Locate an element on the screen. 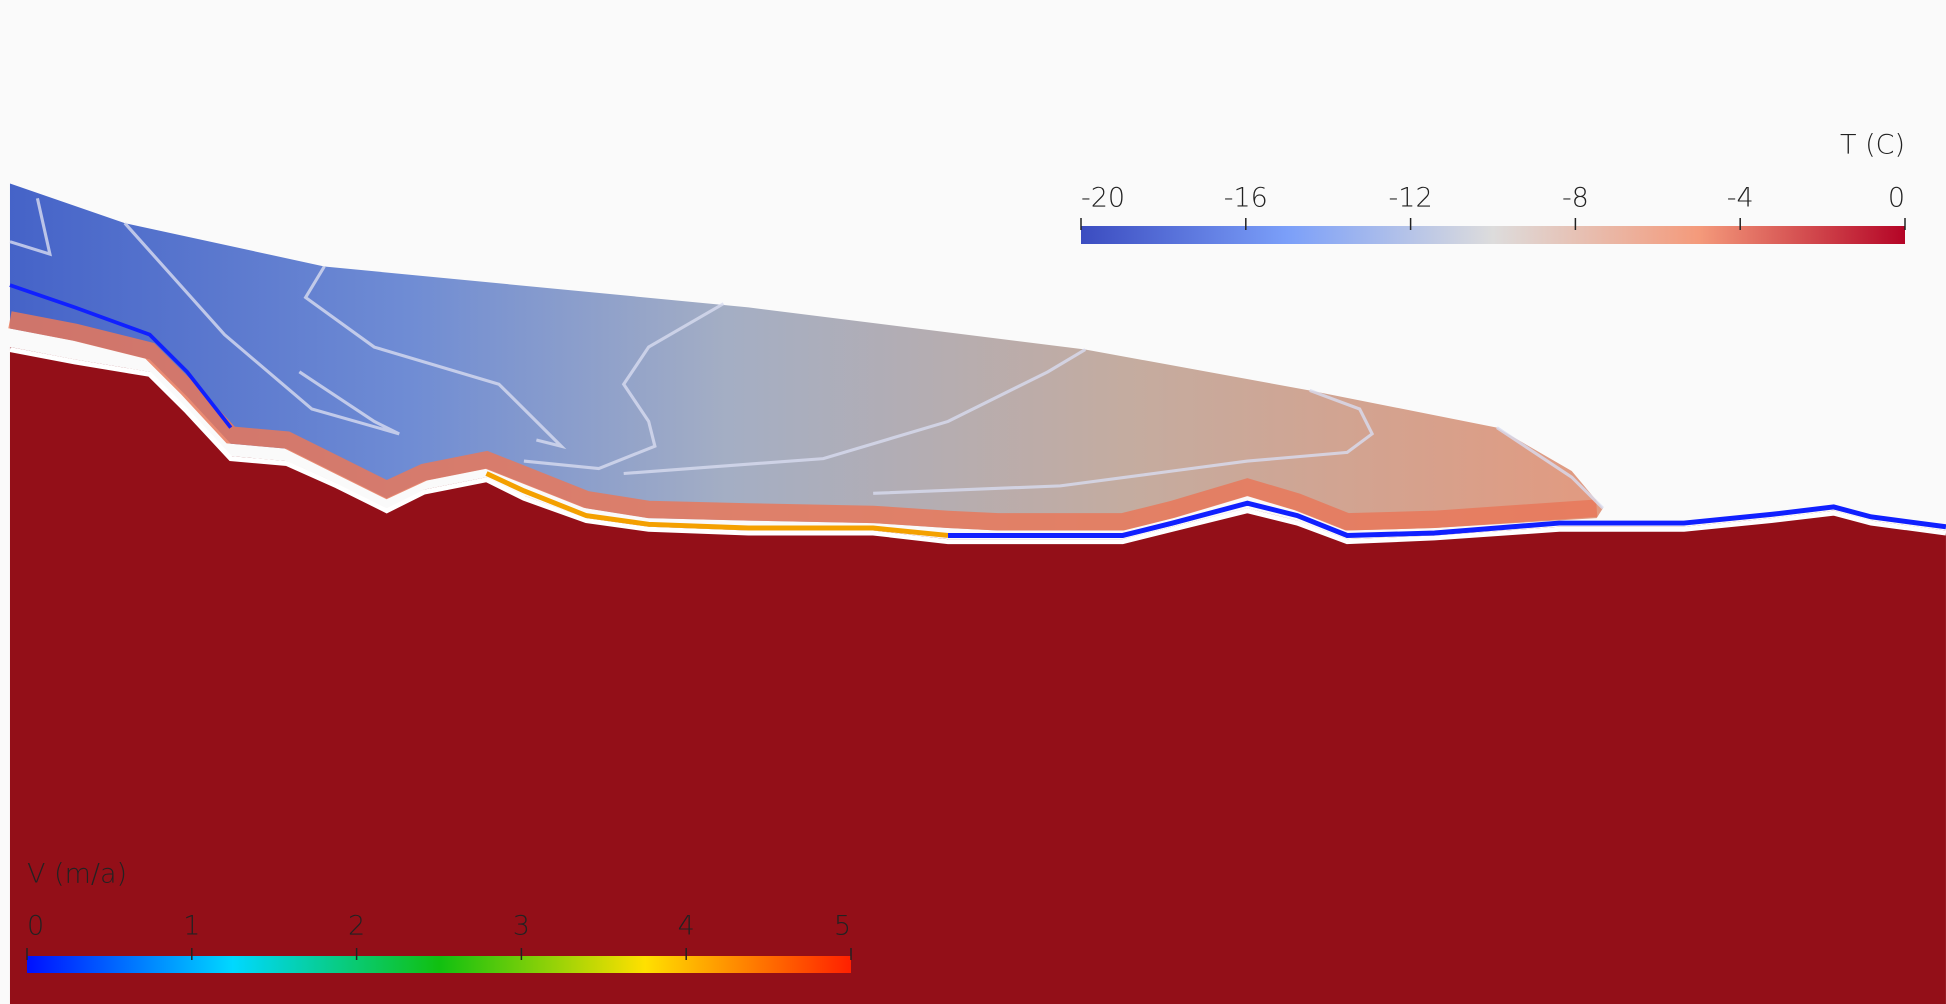 Image resolution: width=1946 pixels, height=1004 pixels. tick-label: -4 is located at coordinates (1740, 198).